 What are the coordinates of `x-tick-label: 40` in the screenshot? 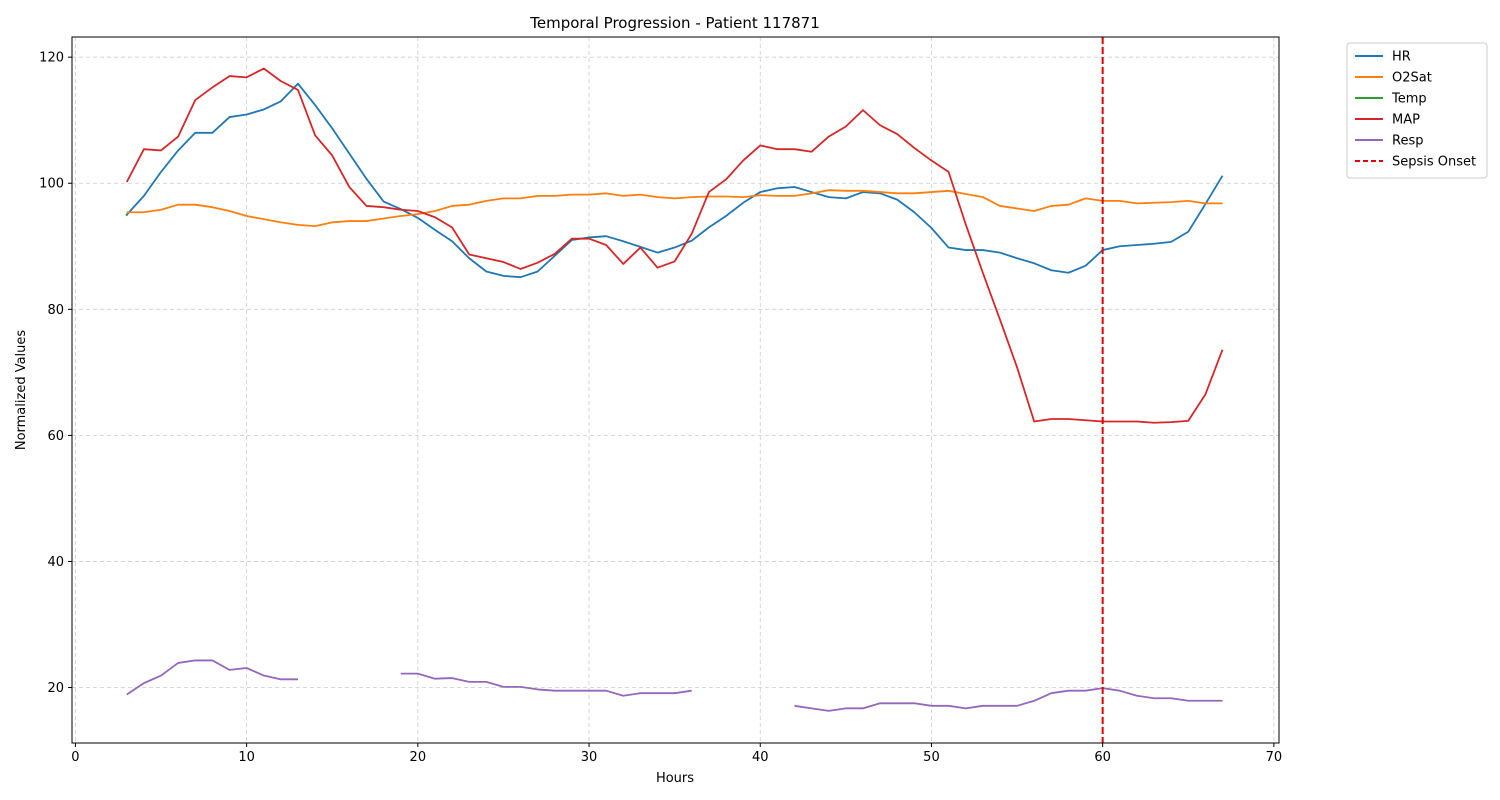 It's located at (760, 757).